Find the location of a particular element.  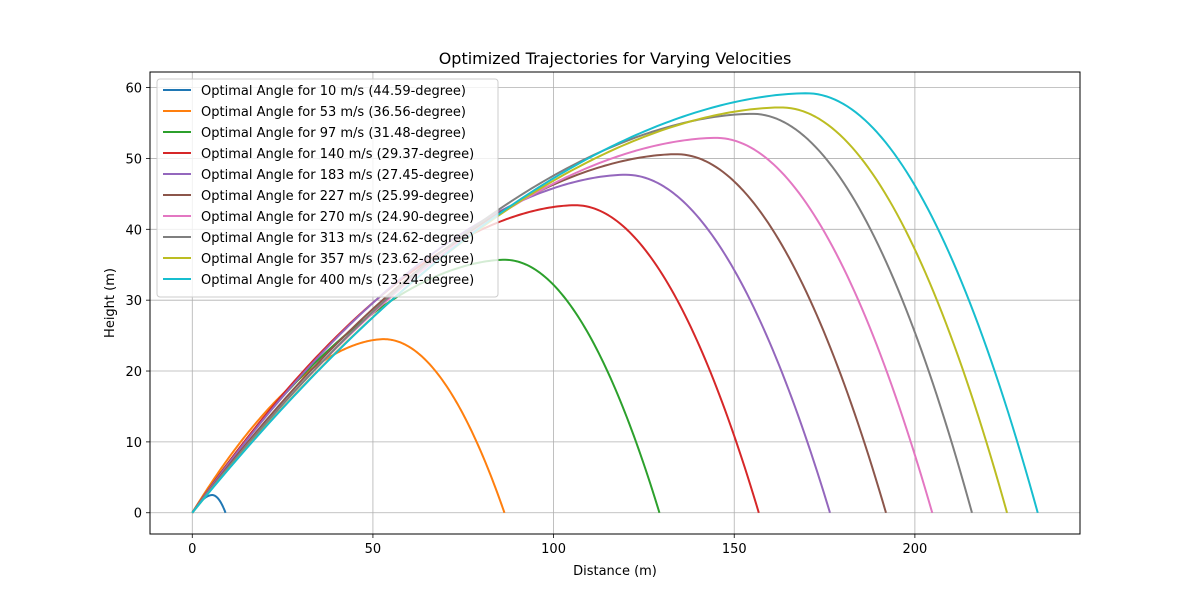

legend-label: Optimal Angle for 10 m/s (44.59-degree) is located at coordinates (333, 91).